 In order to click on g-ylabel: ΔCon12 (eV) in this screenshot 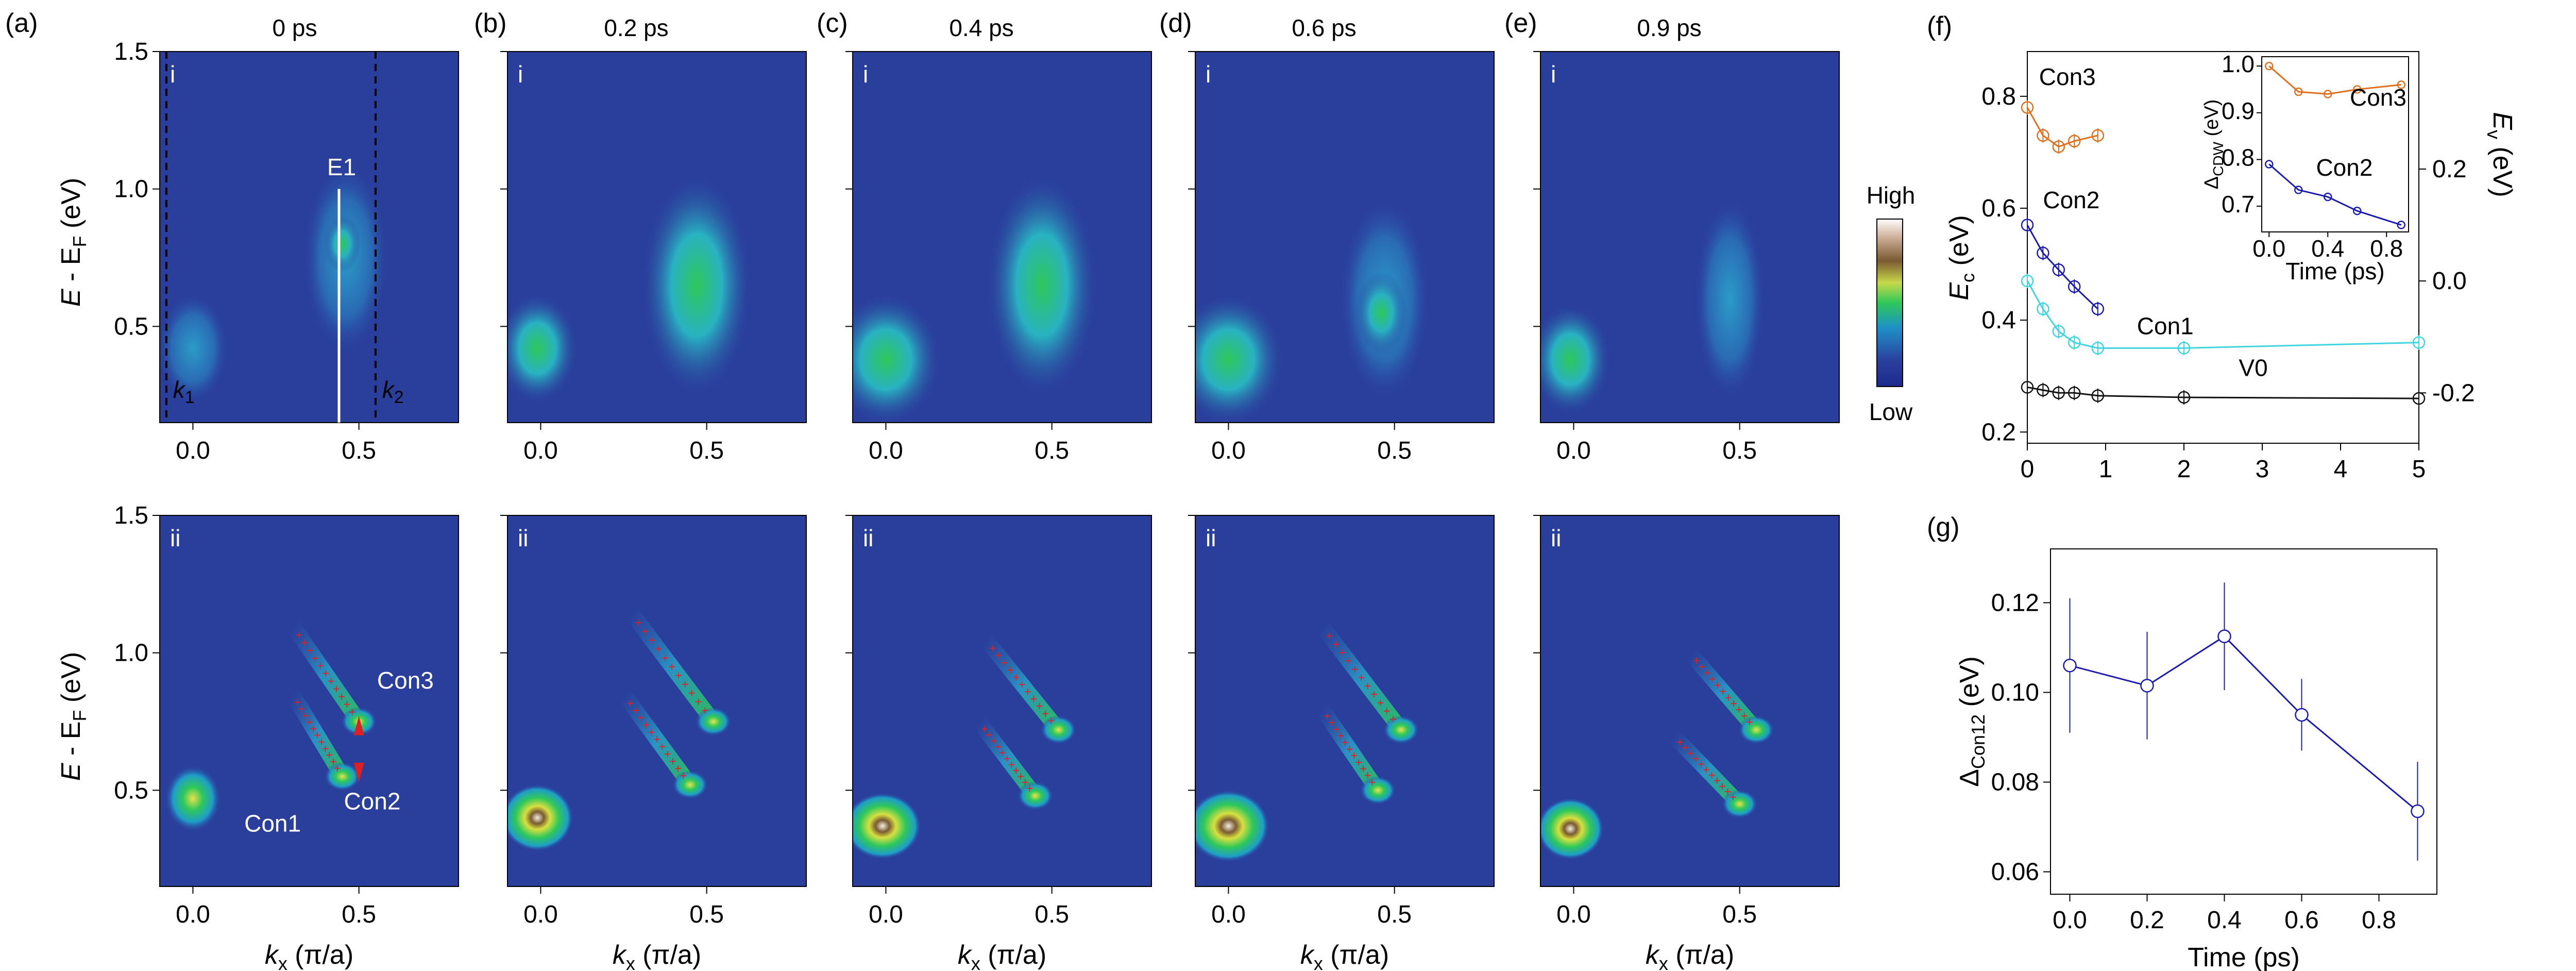, I will do `click(1972, 721)`.